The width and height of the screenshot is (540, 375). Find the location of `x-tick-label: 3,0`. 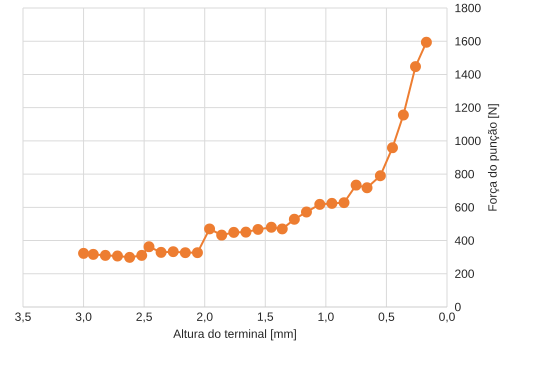

x-tick-label: 3,0 is located at coordinates (84, 317).